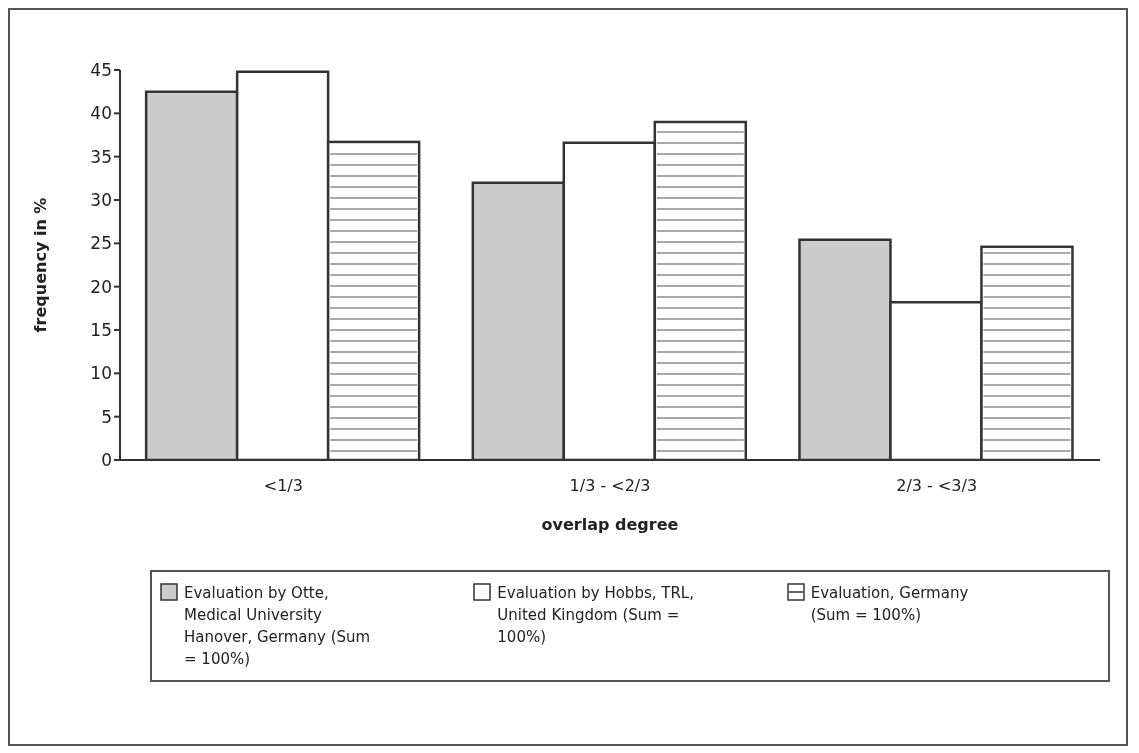 This screenshot has height=753, width=1139. Describe the element at coordinates (596, 615) in the screenshot. I see `legend-label: Evaluation by Hobbs, TRL, United Kingdom (Sum = 100%)` at that location.